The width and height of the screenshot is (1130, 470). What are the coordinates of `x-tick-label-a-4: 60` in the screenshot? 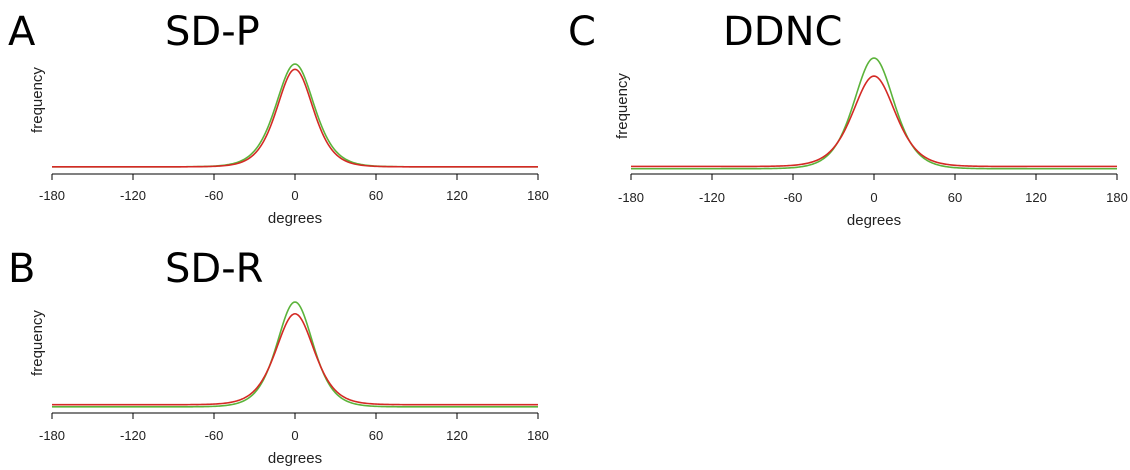 It's located at (376, 195).